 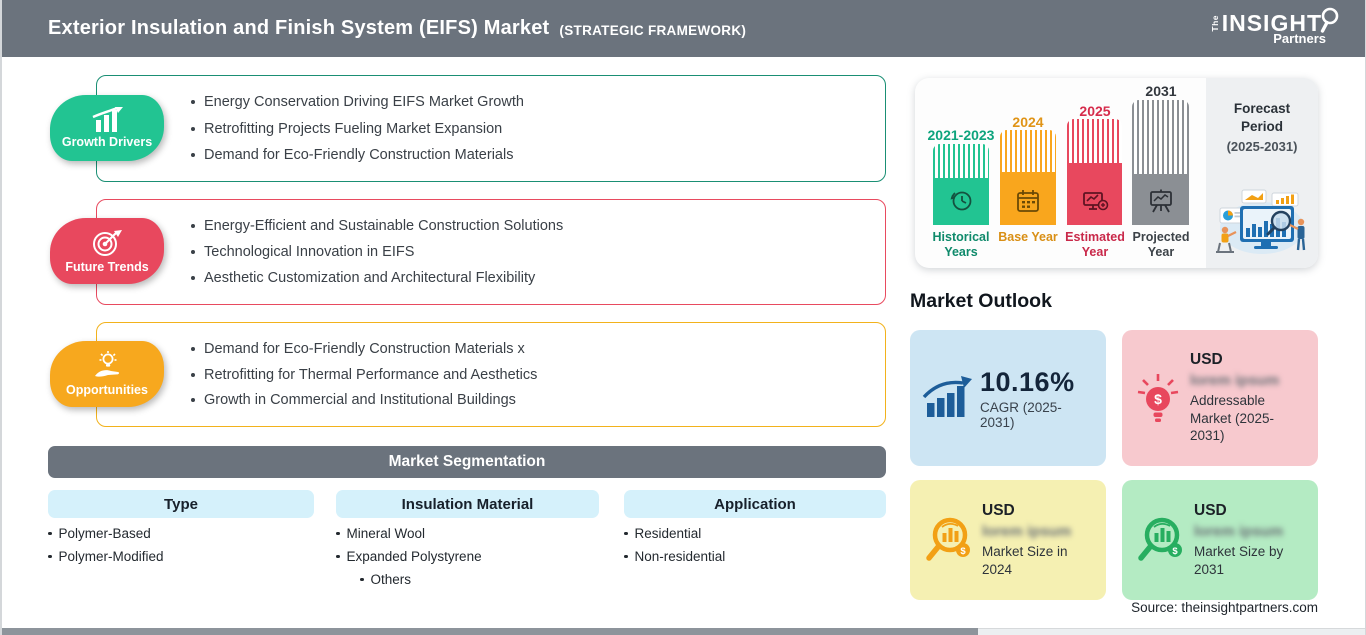 I want to click on estimated-year-bar, so click(x=1094, y=172).